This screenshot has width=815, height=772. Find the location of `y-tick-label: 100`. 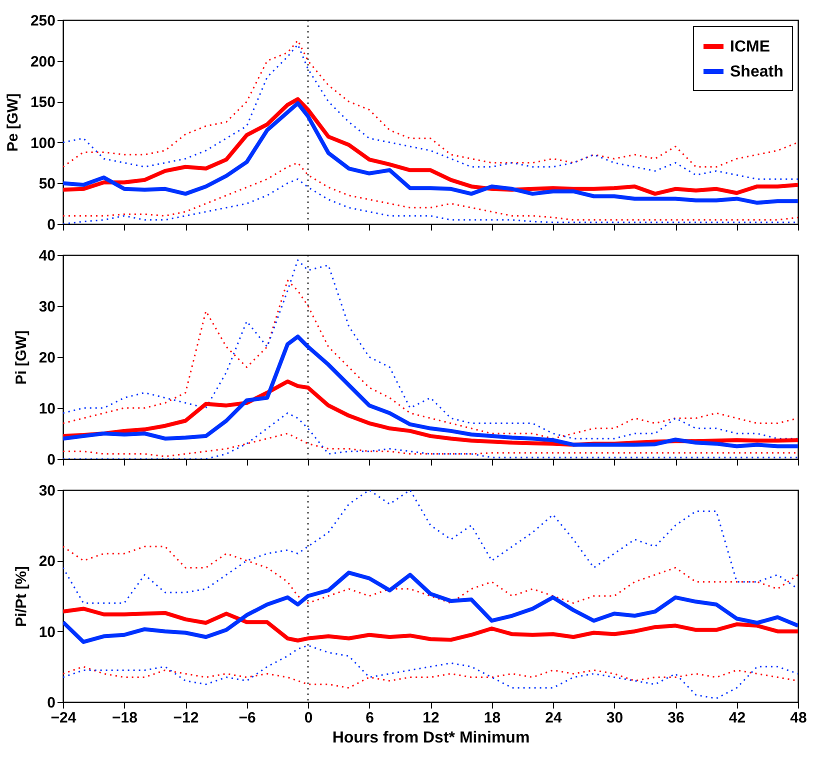

y-tick-label: 100 is located at coordinates (43, 143).